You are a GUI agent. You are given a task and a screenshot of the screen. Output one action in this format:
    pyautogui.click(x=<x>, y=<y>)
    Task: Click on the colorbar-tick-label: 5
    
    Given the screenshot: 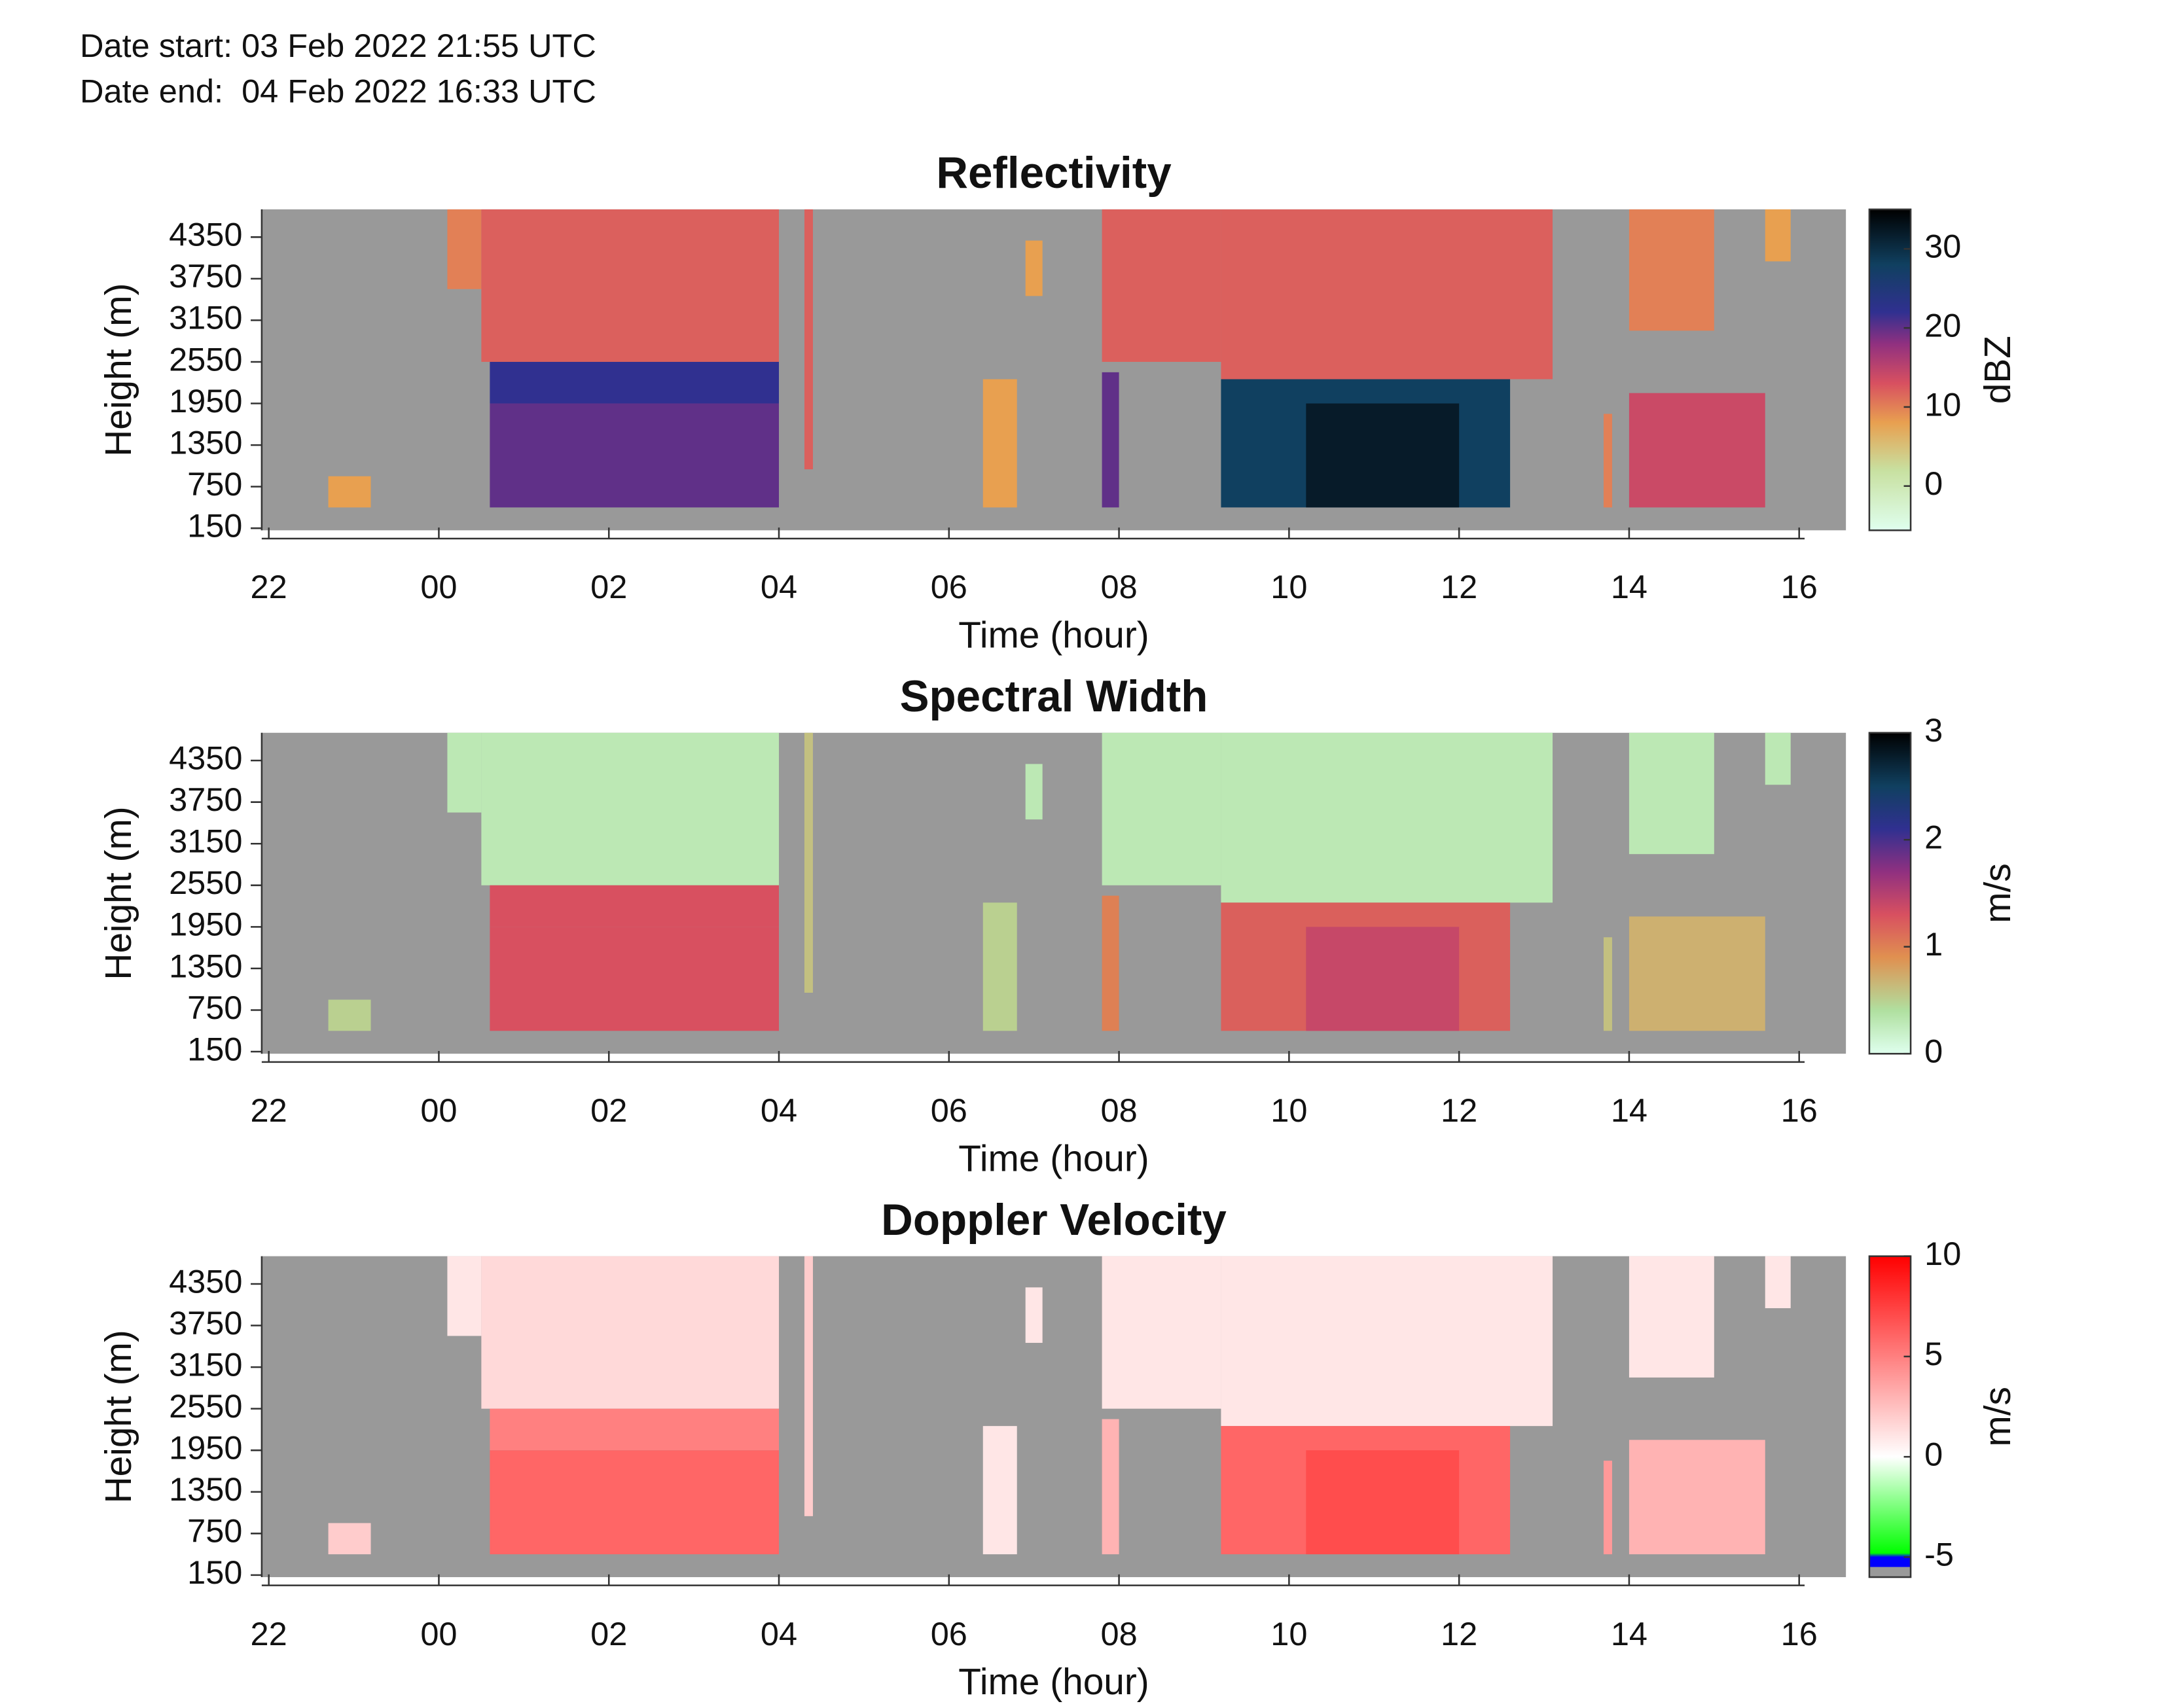 What is the action you would take?
    pyautogui.click(x=1933, y=1353)
    